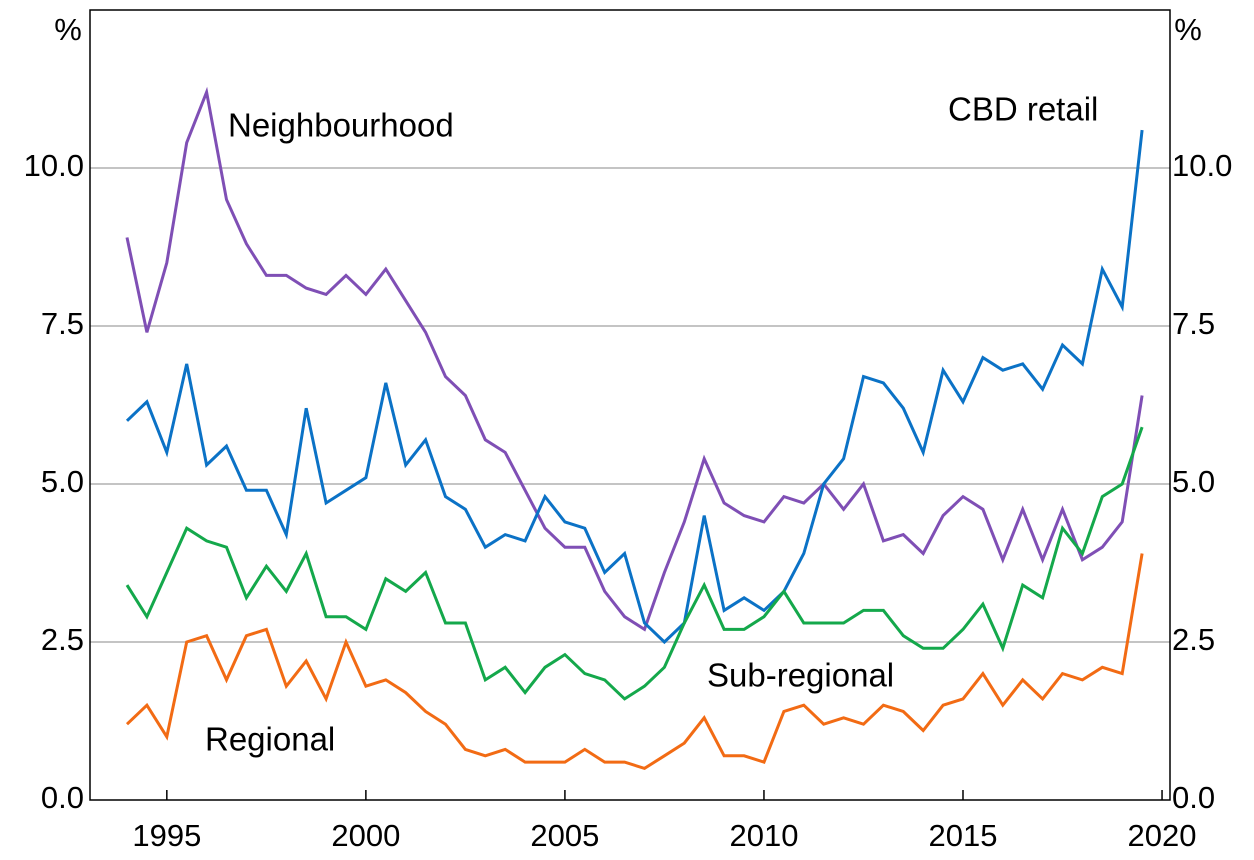 This screenshot has width=1254, height=860. Describe the element at coordinates (68, 29) in the screenshot. I see `y-unit-left: %` at that location.